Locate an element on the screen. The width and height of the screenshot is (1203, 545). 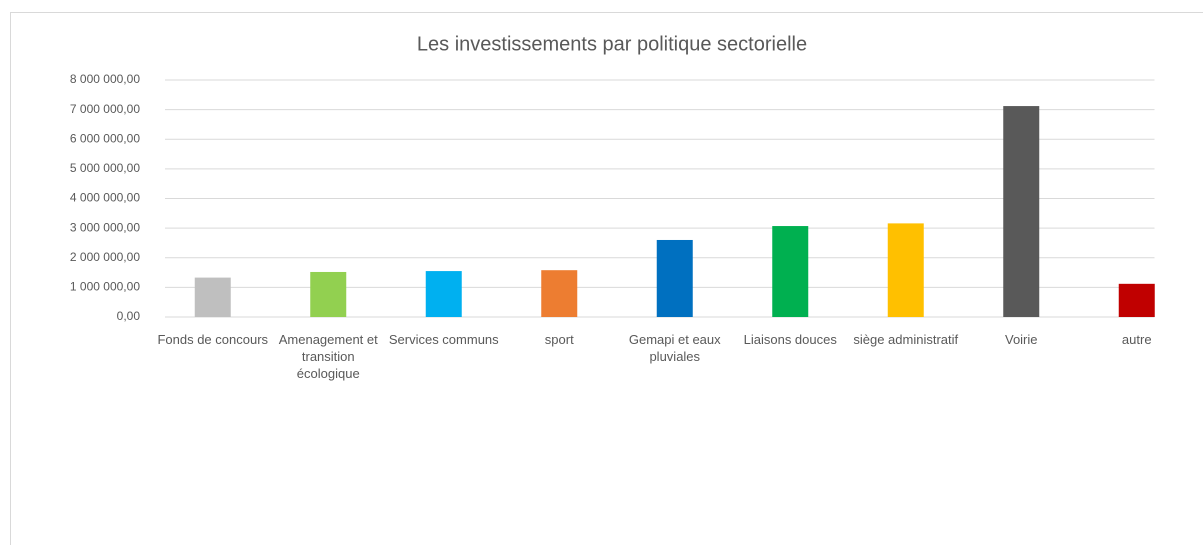
y-tick-label: 3 000 000,00 is located at coordinates (105, 227).